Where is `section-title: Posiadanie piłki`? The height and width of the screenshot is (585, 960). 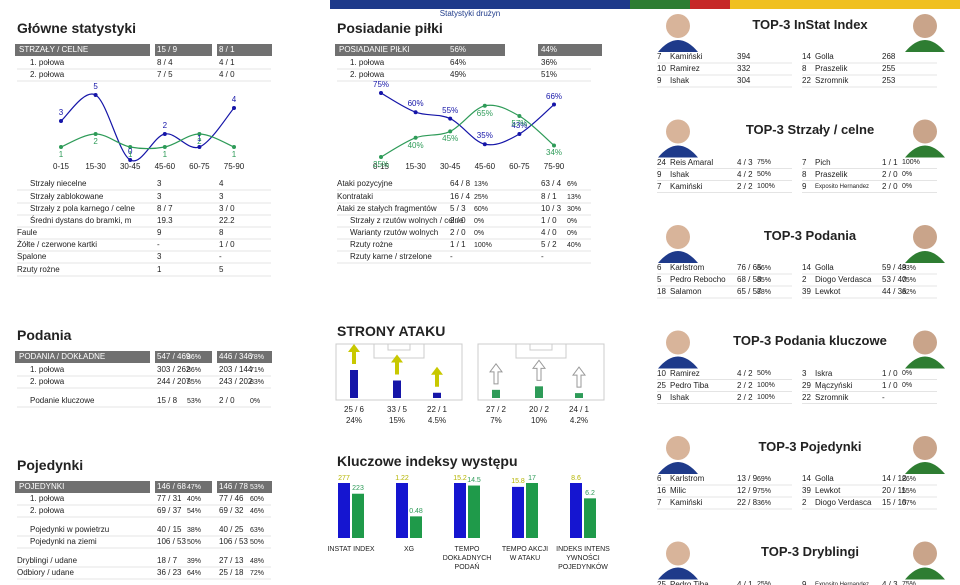
section-title: Posiadanie piłki is located at coordinates (390, 28).